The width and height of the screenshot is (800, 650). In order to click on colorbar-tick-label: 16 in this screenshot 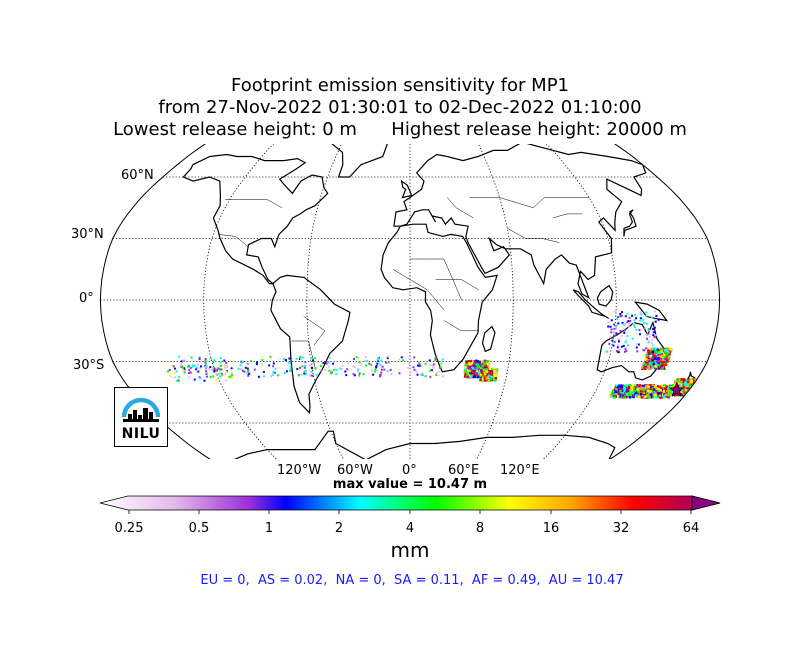, I will do `click(551, 528)`.